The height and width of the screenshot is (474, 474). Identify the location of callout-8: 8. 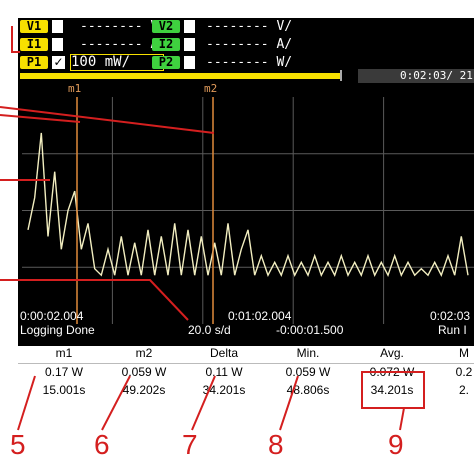
(276, 445).